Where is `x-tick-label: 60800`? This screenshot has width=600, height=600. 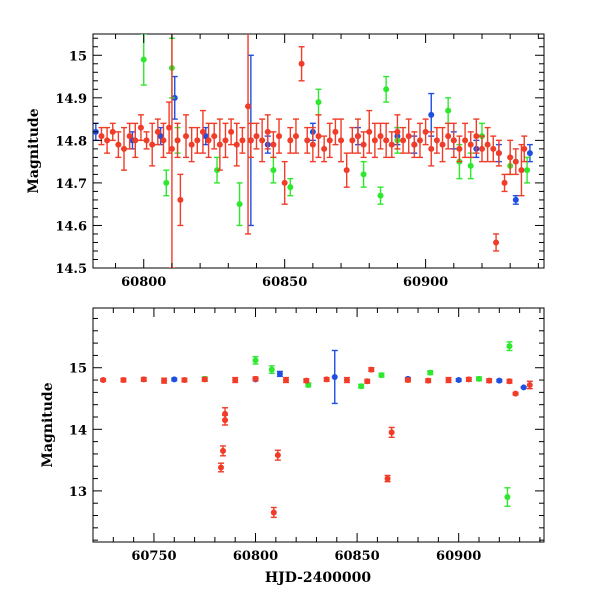
x-tick-label: 60800 is located at coordinates (255, 556).